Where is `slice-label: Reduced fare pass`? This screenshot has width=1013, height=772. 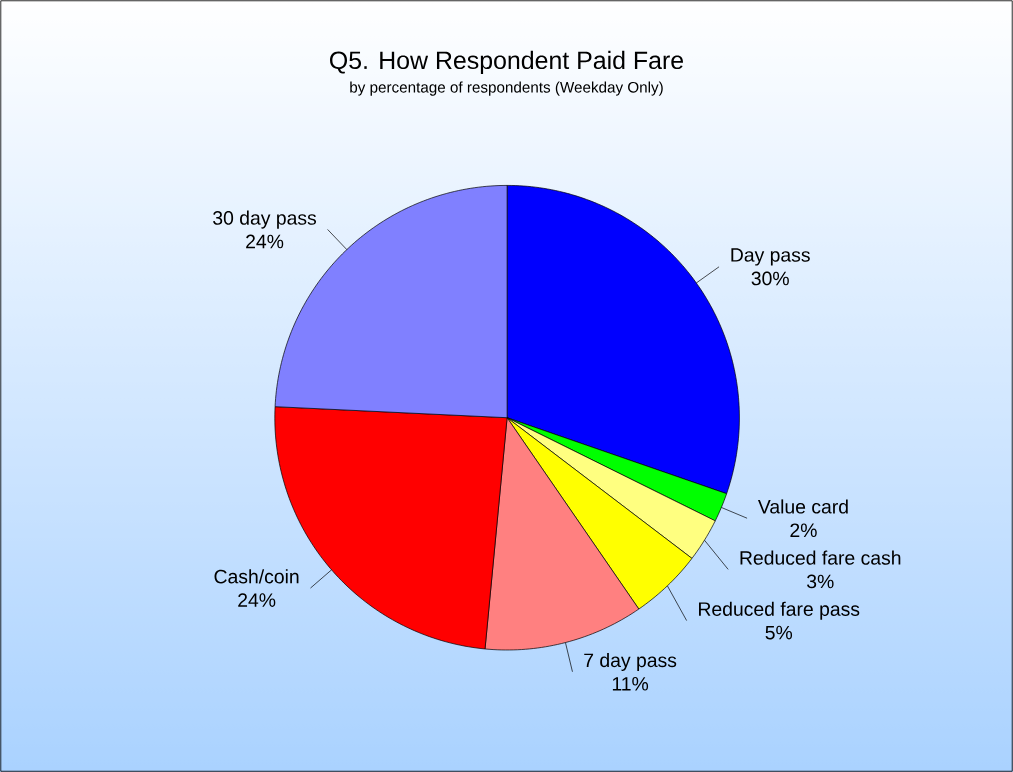
slice-label: Reduced fare pass is located at coordinates (779, 610).